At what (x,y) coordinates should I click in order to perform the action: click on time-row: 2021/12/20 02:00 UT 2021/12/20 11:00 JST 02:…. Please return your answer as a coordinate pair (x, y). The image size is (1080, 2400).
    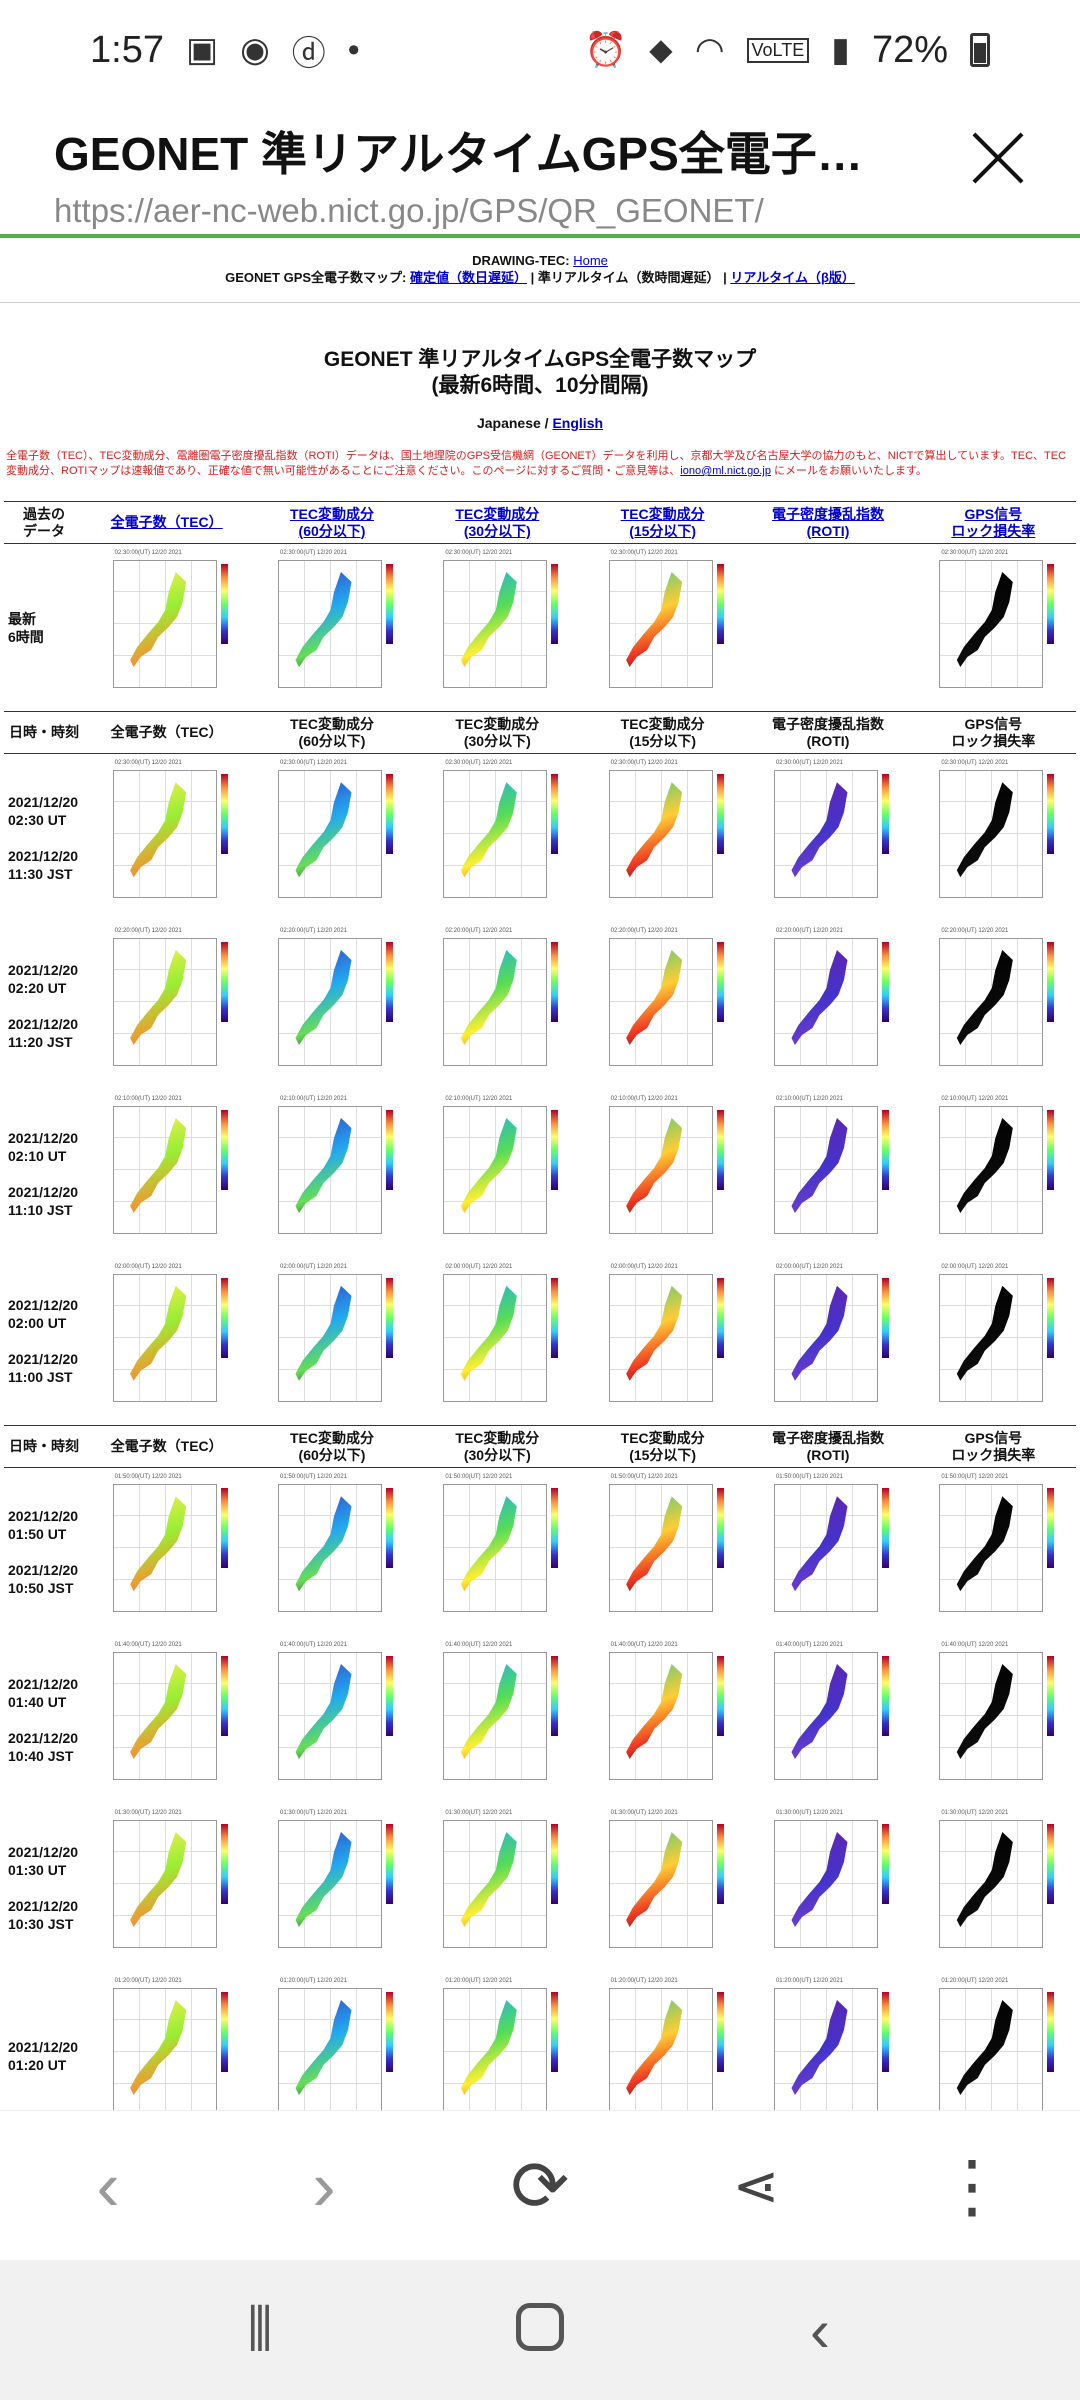
    Looking at the image, I should click on (540, 1342).